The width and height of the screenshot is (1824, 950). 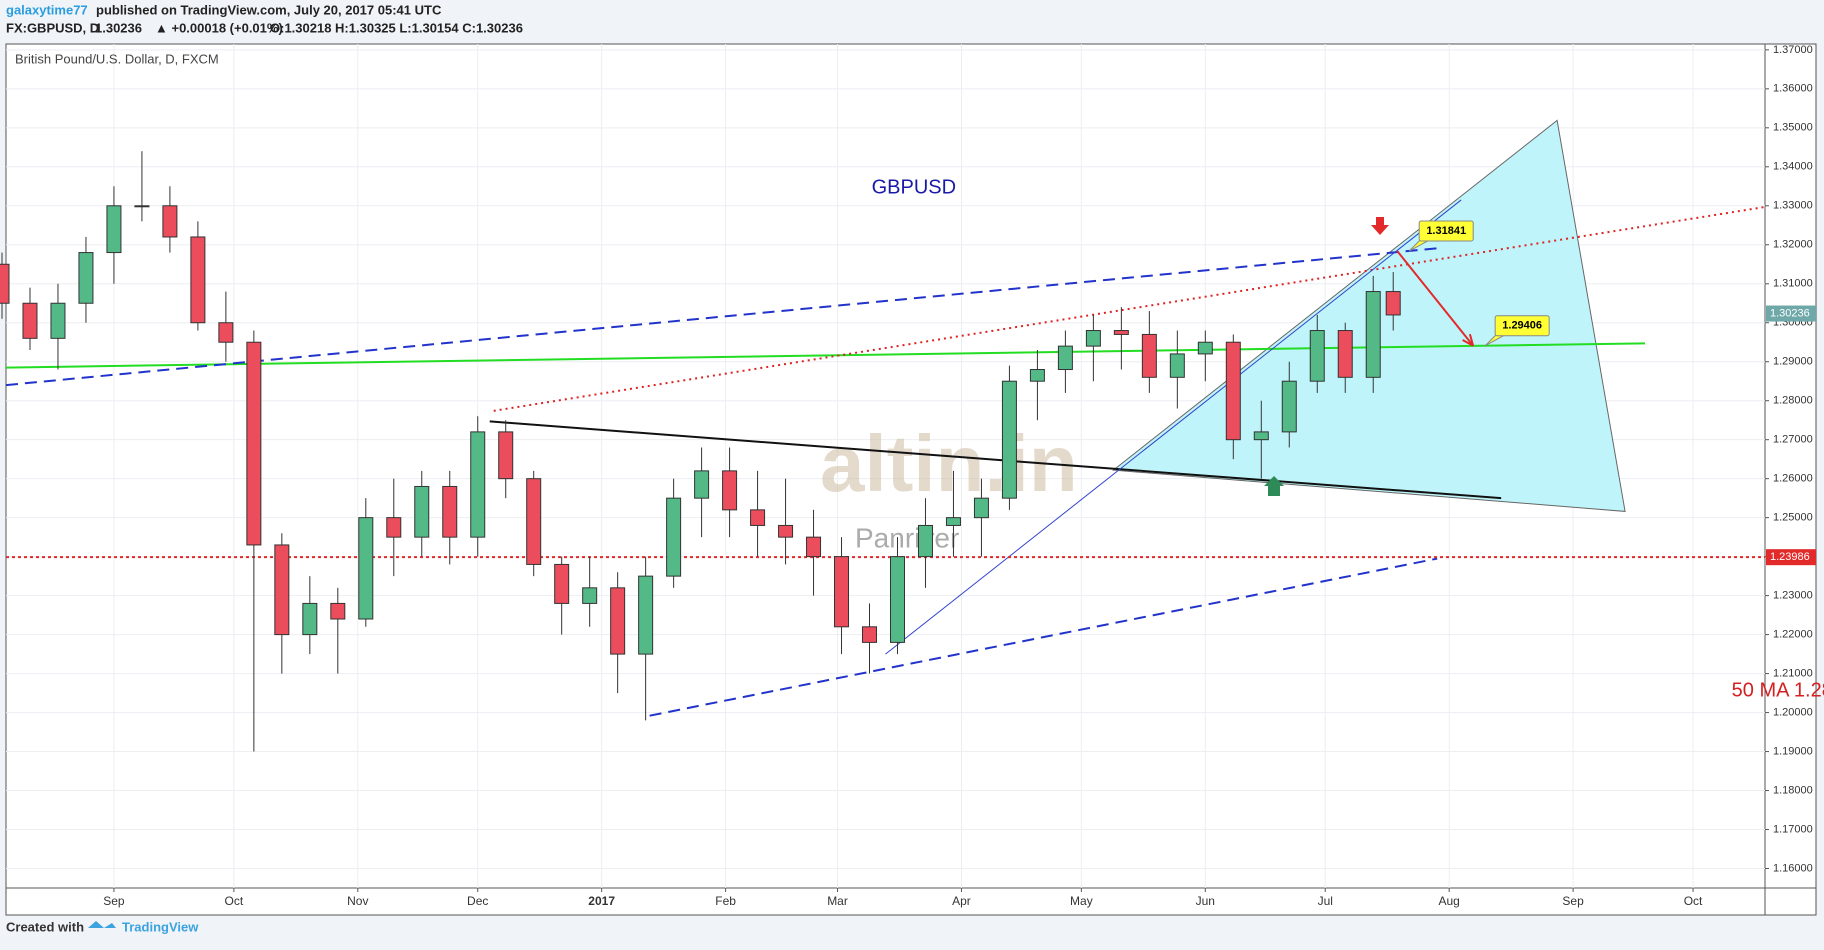 I want to click on y-tick-label: 1.23000, so click(x=1793, y=596).